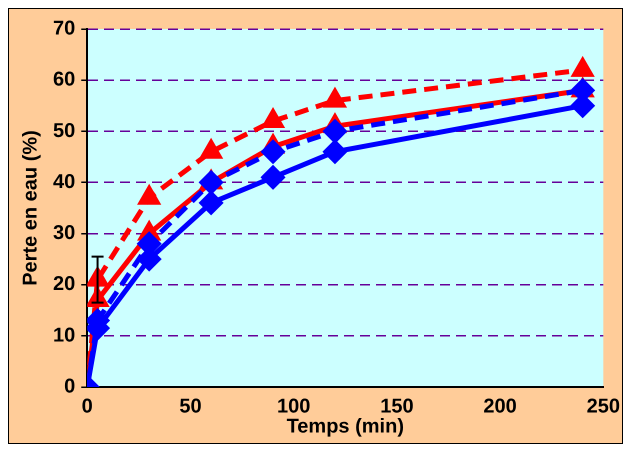 The height and width of the screenshot is (452, 631). What do you see at coordinates (293, 407) in the screenshot?
I see `x-tick-label: 100` at bounding box center [293, 407].